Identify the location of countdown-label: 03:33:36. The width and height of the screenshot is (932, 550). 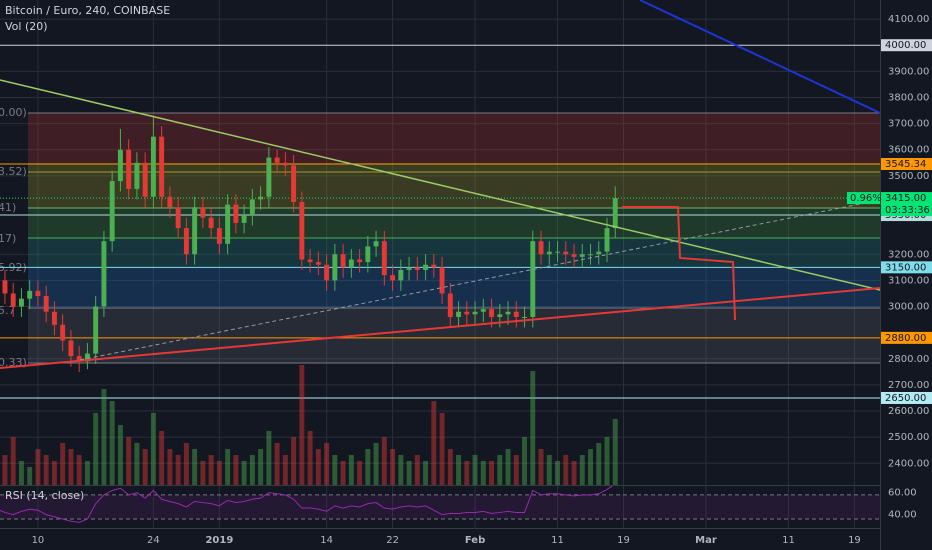
(907, 210).